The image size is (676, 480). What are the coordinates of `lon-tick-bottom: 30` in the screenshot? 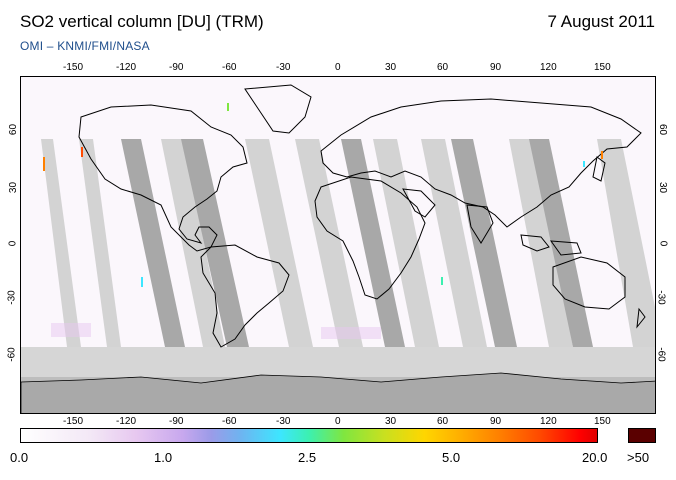 It's located at (391, 421).